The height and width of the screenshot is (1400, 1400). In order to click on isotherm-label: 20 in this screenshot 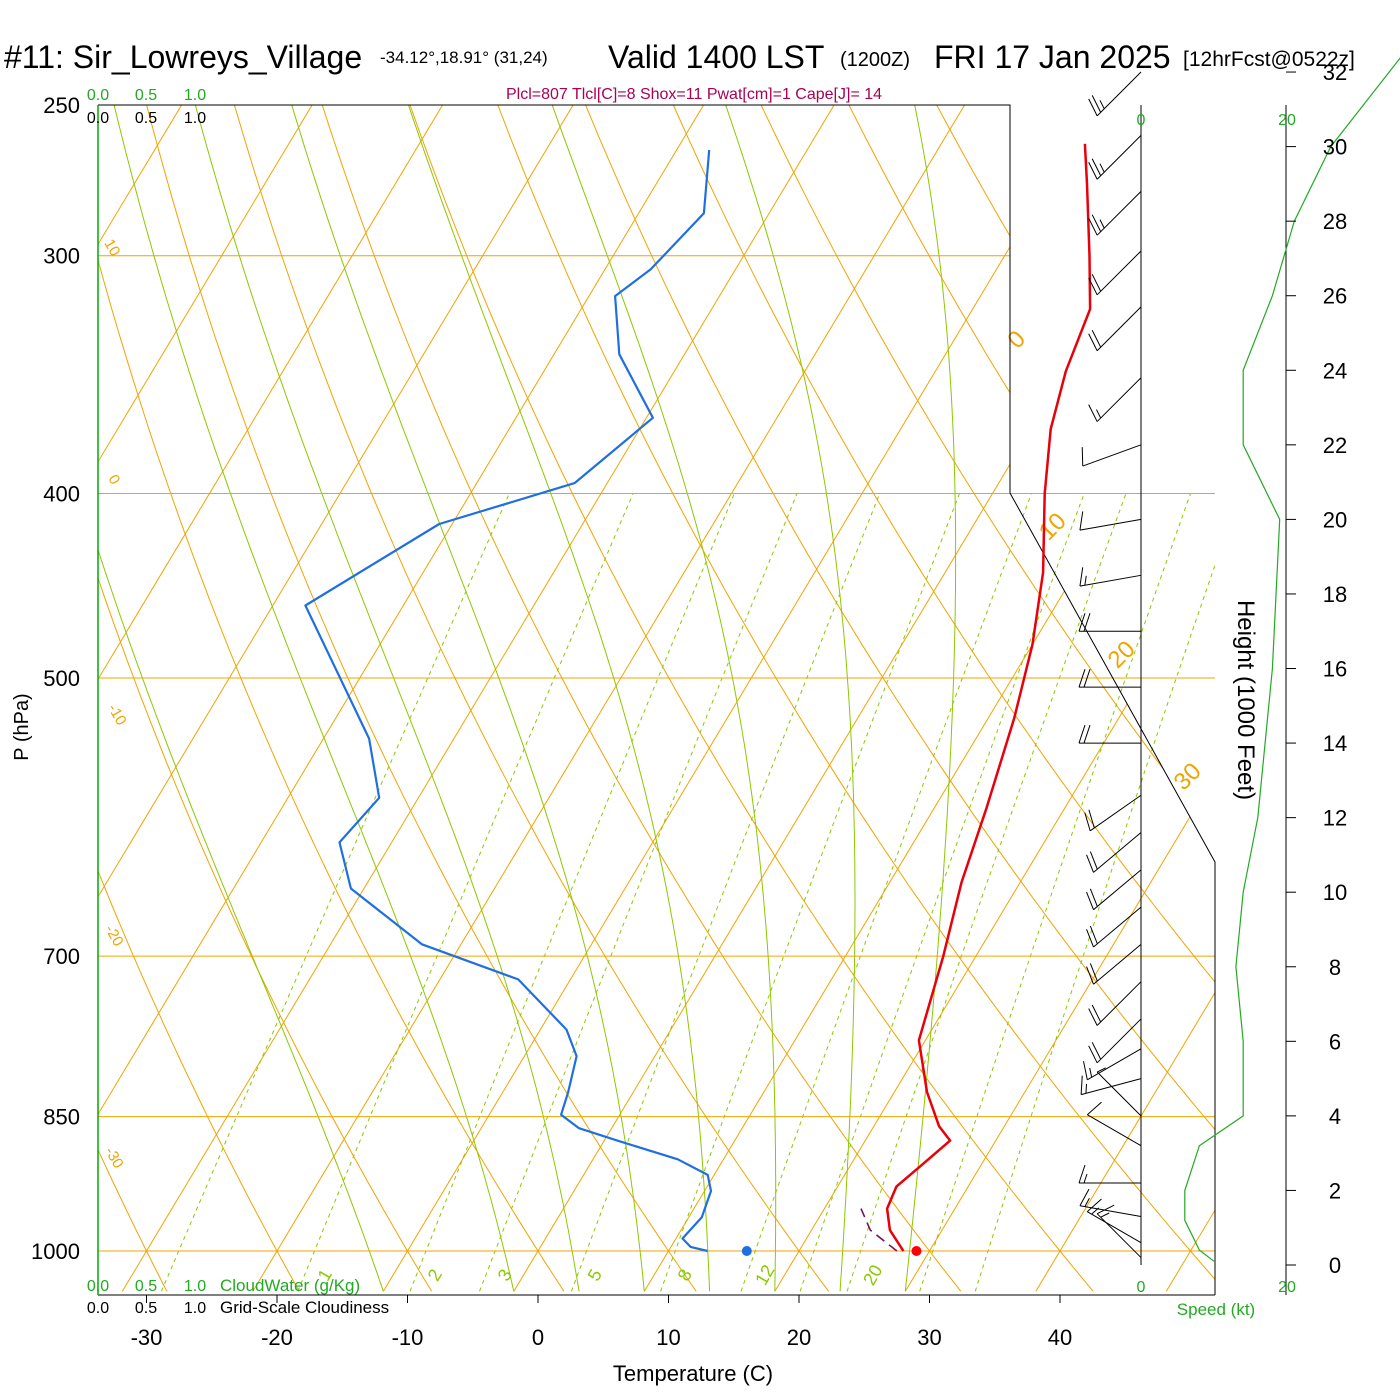, I will do `click(1122, 655)`.